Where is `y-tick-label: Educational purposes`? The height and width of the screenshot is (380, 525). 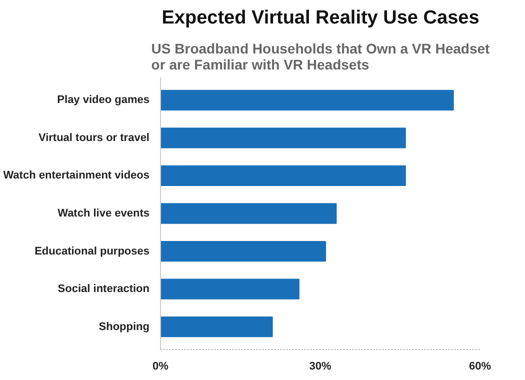 y-tick-label: Educational purposes is located at coordinates (92, 251).